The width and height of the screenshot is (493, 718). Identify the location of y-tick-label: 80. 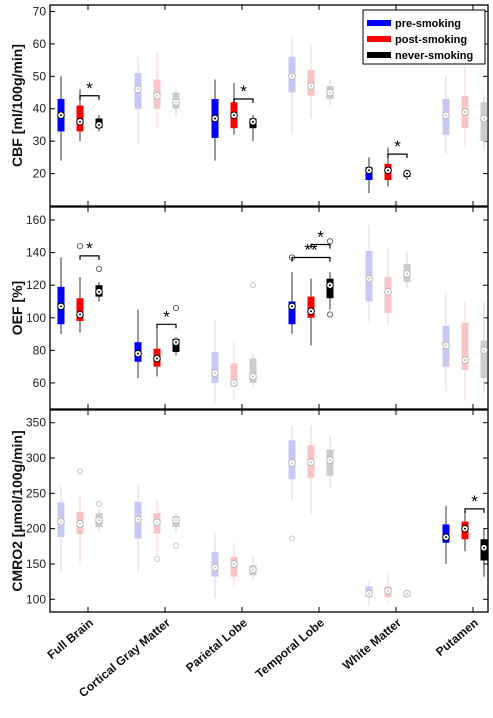
(40, 350).